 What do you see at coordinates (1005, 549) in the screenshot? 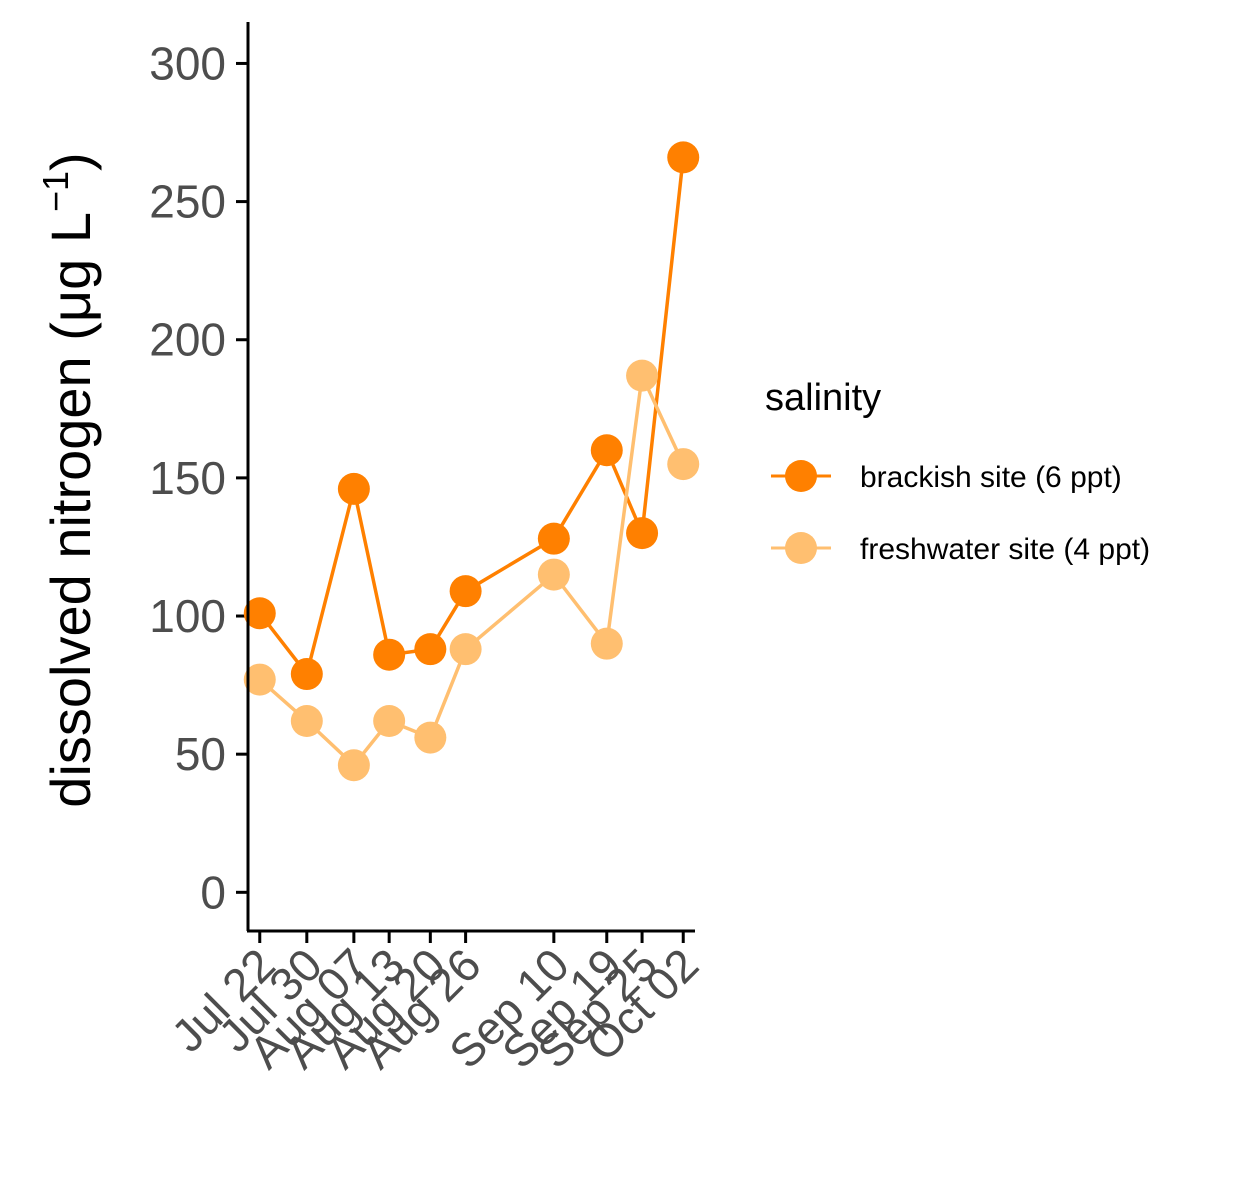
I see `legend-label-freshwater: freshwater site (4 ppt)` at bounding box center [1005, 549].